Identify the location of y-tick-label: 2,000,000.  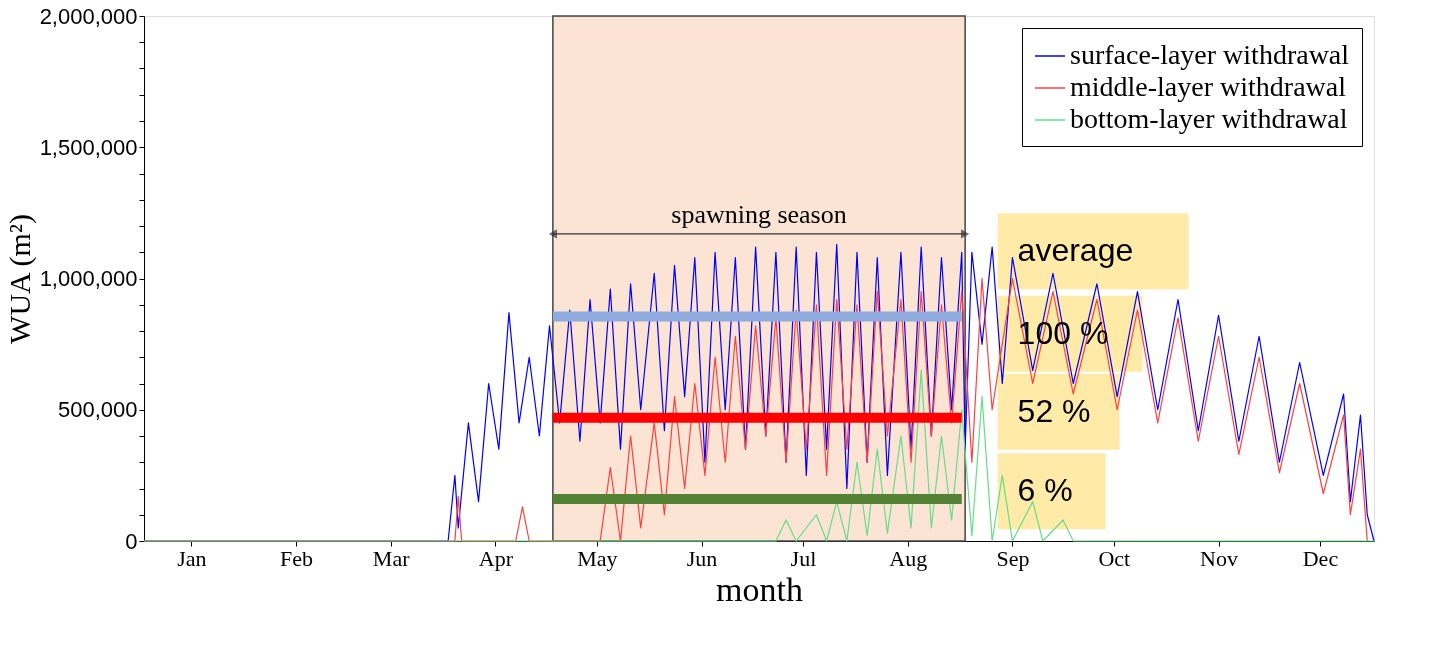
(88, 16).